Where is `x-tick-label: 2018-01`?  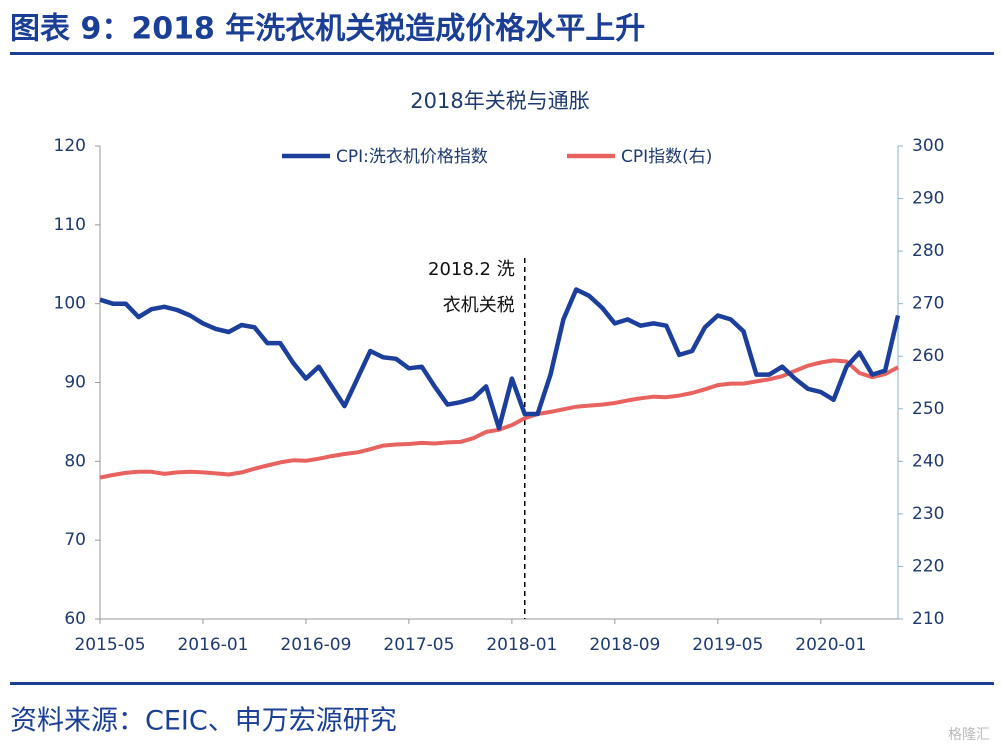 x-tick-label: 2018-01 is located at coordinates (521, 645).